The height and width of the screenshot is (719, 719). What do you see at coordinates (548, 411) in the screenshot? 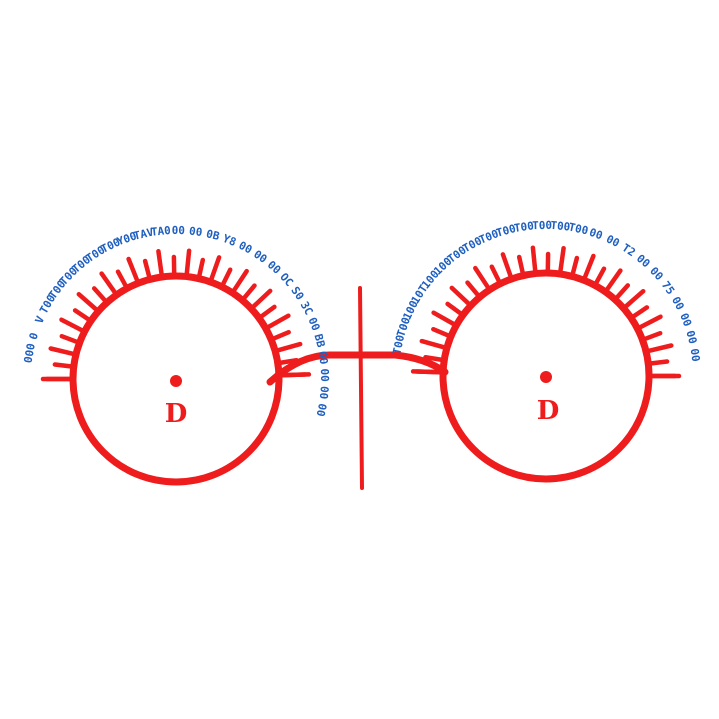
I see `right-dial-label: D` at bounding box center [548, 411].